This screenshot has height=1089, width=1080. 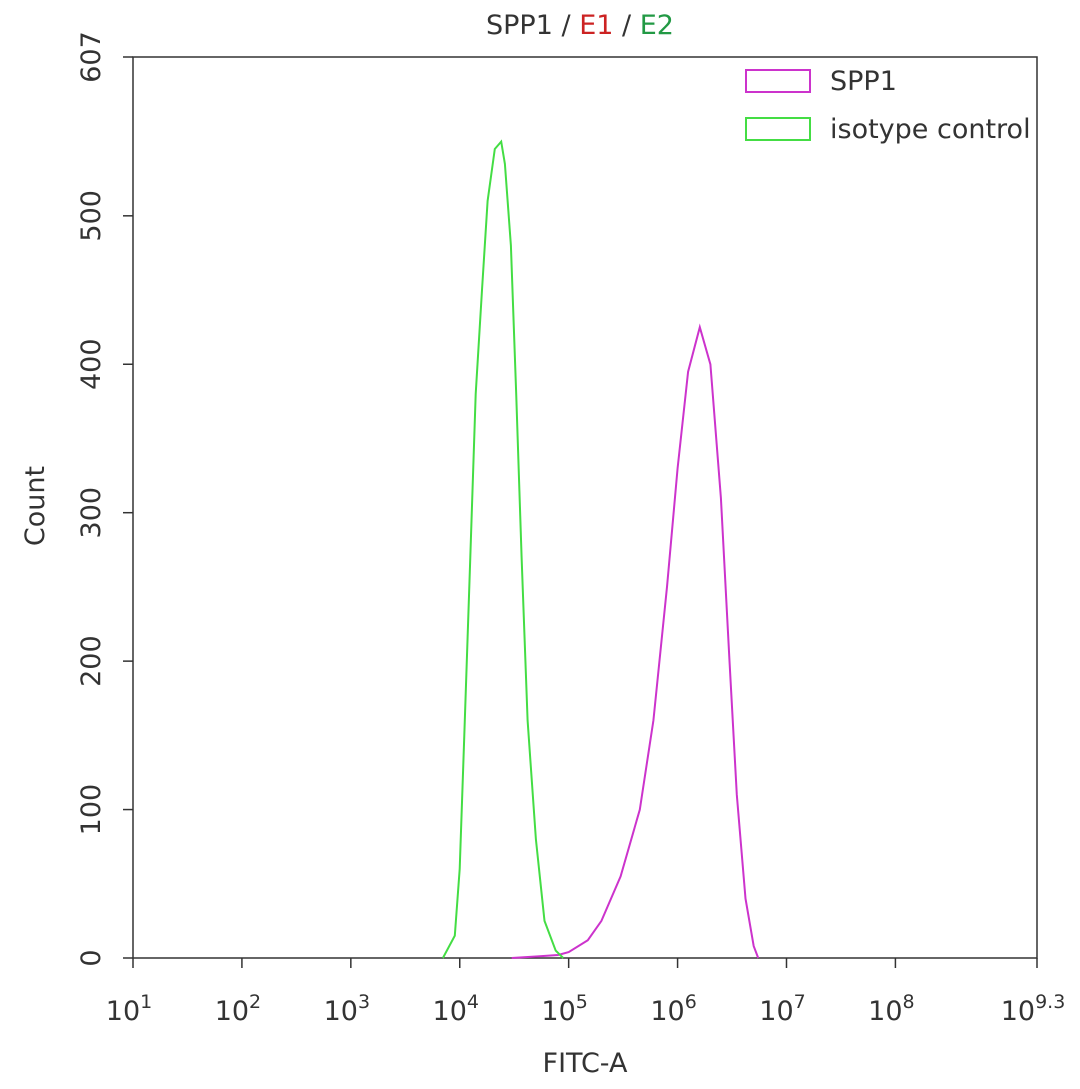 I want to click on title-part: SPP1, so click(x=519, y=25).